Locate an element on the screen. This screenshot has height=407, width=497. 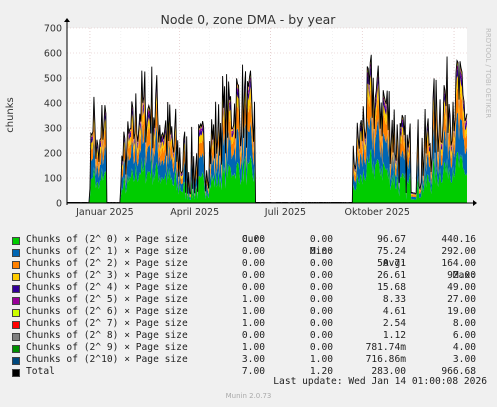
x-axis-arrow is located at coordinates (475, 203).